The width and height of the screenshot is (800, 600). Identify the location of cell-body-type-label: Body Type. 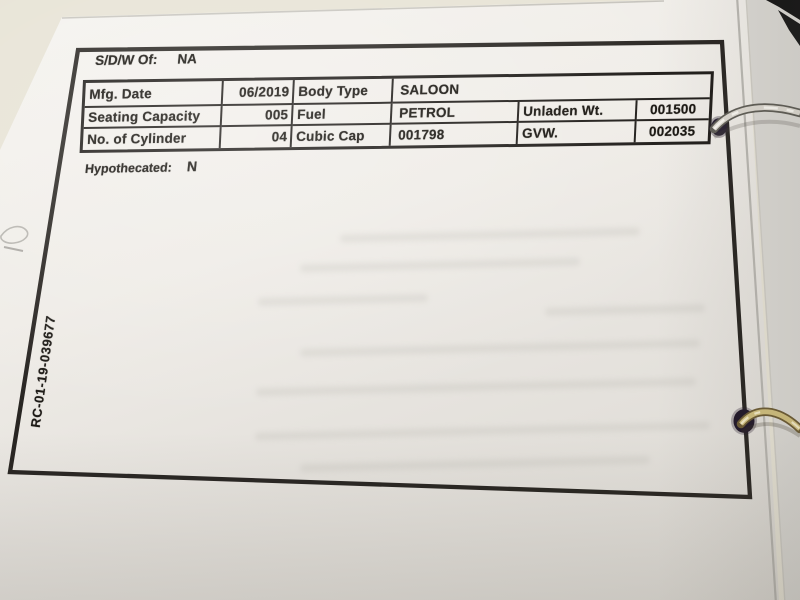
(343, 92).